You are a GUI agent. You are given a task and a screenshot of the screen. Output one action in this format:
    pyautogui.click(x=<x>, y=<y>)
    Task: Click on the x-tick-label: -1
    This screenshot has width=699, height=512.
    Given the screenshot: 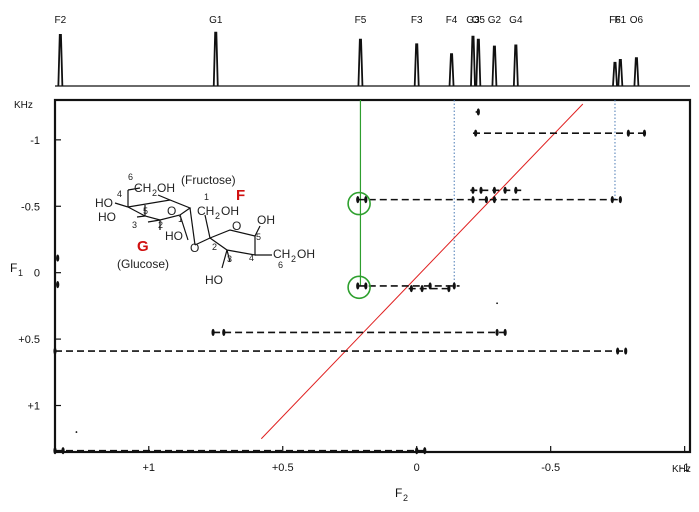 What is the action you would take?
    pyautogui.click(x=685, y=468)
    